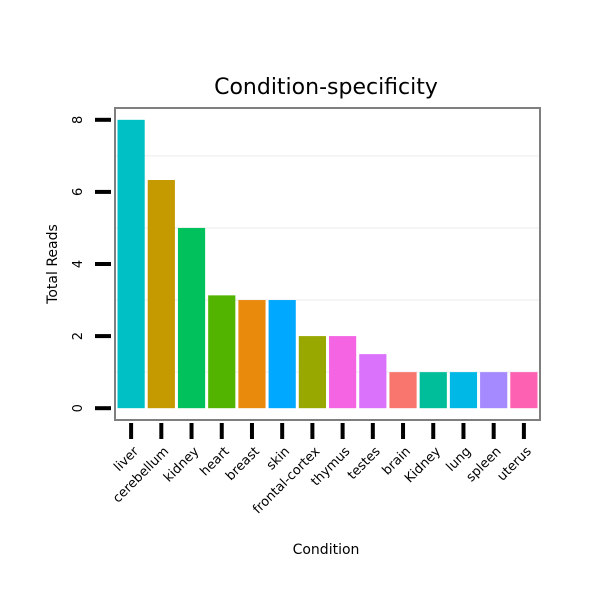  What do you see at coordinates (282, 354) in the screenshot?
I see `bar-skin` at bounding box center [282, 354].